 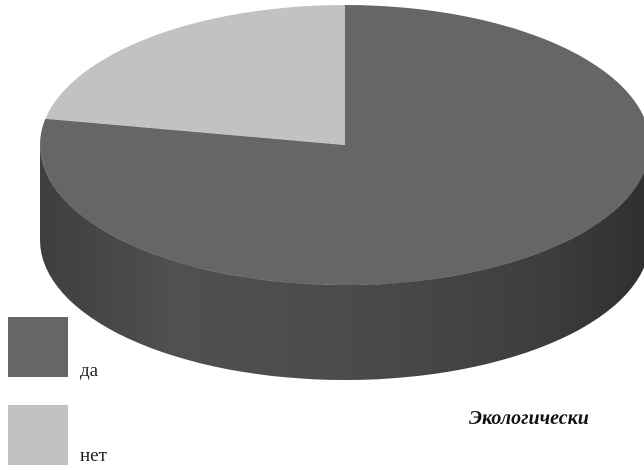 What do you see at coordinates (89, 370) in the screenshot?
I see `legend-label-da: да` at bounding box center [89, 370].